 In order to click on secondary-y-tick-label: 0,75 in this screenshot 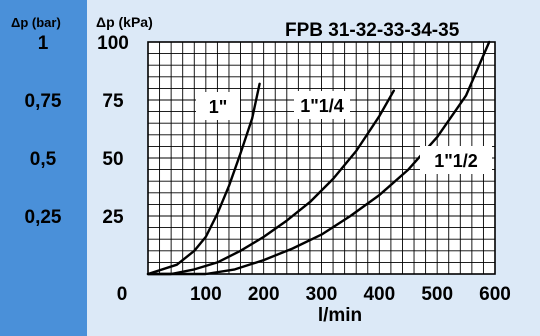, I will do `click(43, 101)`.